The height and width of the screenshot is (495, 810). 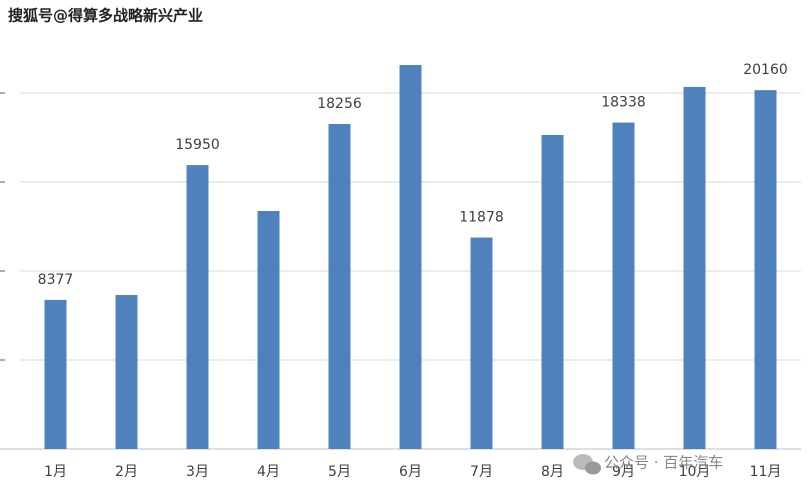 I want to click on x-tick-label: 11月, so click(x=766, y=472).